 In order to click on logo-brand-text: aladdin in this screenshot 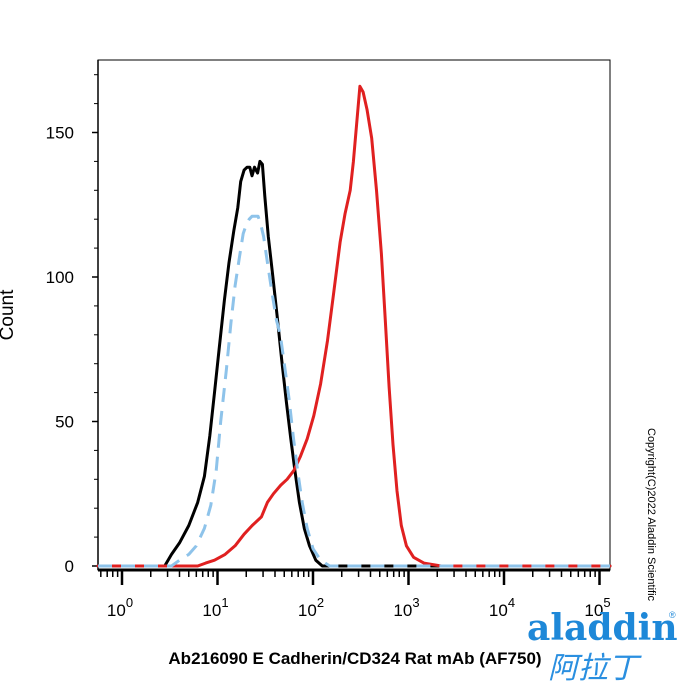, I will do `click(602, 628)`.